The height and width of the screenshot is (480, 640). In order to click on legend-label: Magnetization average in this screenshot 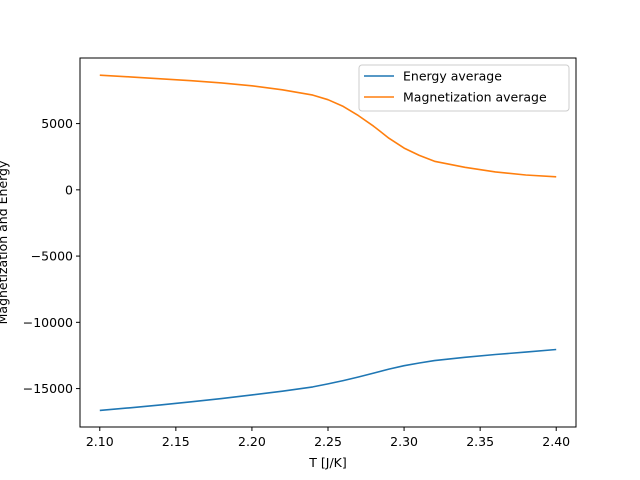, I will do `click(475, 97)`.